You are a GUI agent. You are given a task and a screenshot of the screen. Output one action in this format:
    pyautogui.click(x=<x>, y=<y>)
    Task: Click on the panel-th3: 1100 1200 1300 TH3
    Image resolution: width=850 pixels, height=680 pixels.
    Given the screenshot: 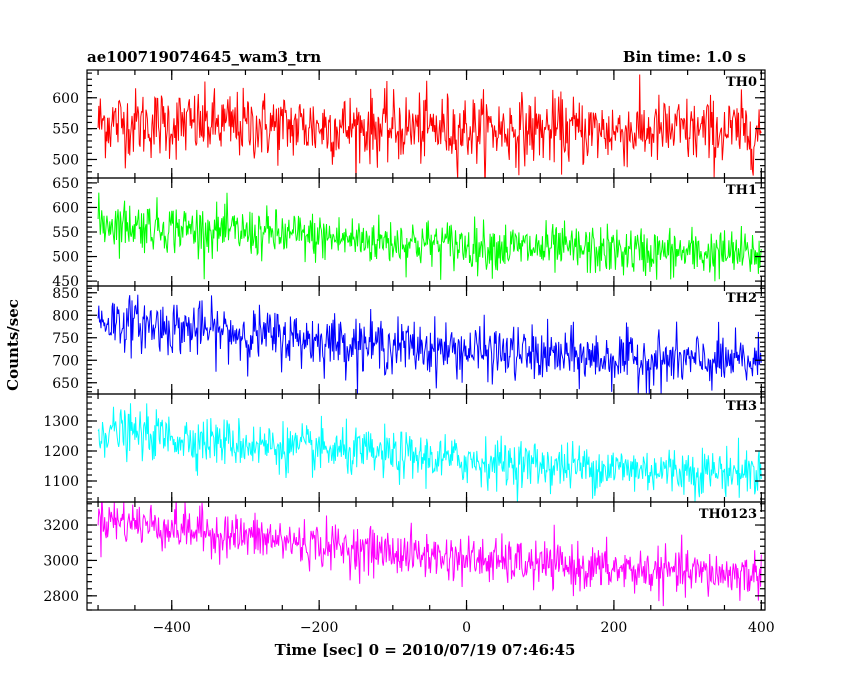 What is the action you would take?
    pyautogui.click(x=404, y=448)
    